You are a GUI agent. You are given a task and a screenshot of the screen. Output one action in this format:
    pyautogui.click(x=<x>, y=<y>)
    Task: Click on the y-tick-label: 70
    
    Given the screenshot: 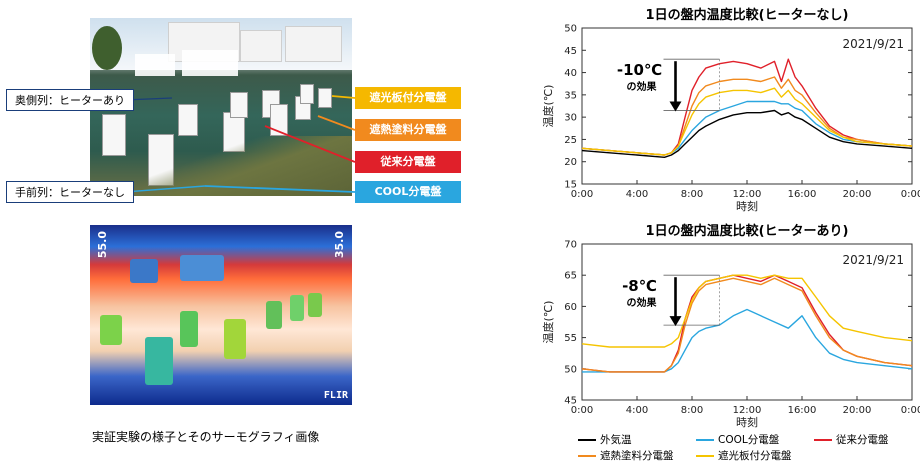 What is the action you would take?
    pyautogui.click(x=570, y=245)
    